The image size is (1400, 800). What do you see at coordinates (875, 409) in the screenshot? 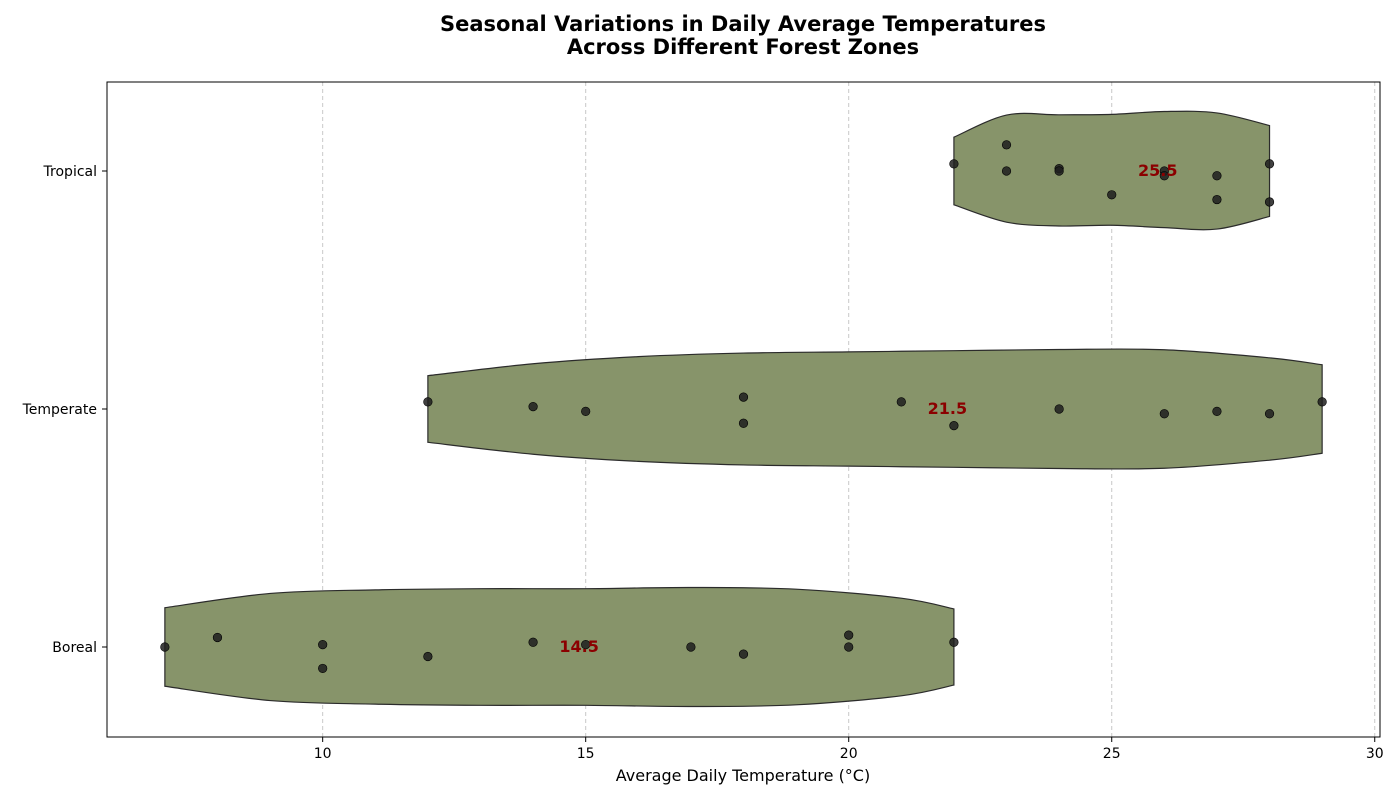
I see `violin-temperate` at bounding box center [875, 409].